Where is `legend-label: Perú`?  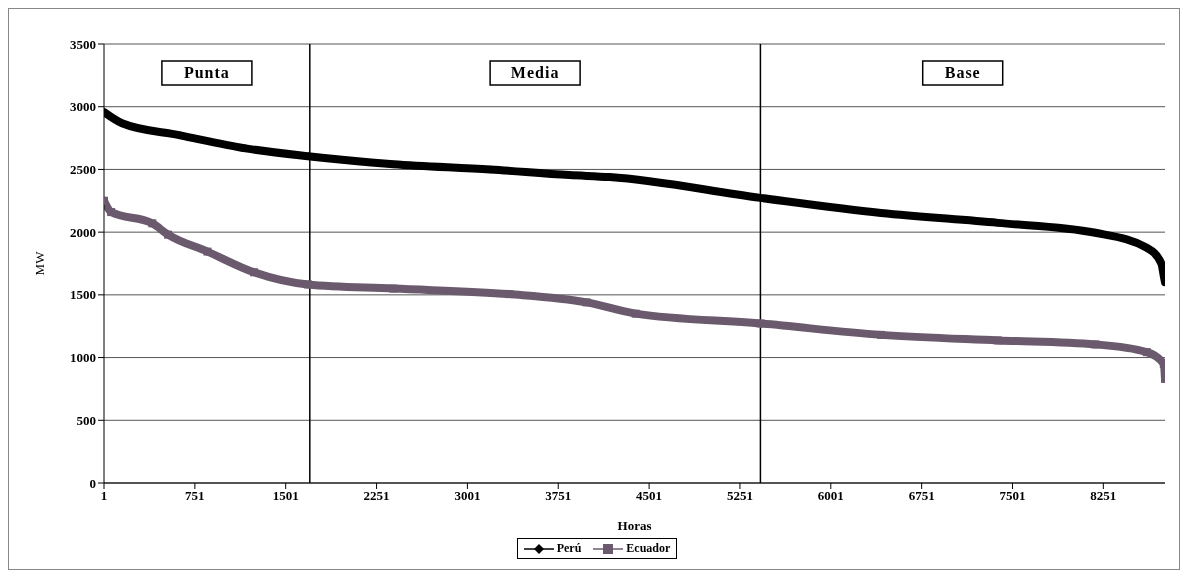
legend-label: Perú is located at coordinates (569, 548).